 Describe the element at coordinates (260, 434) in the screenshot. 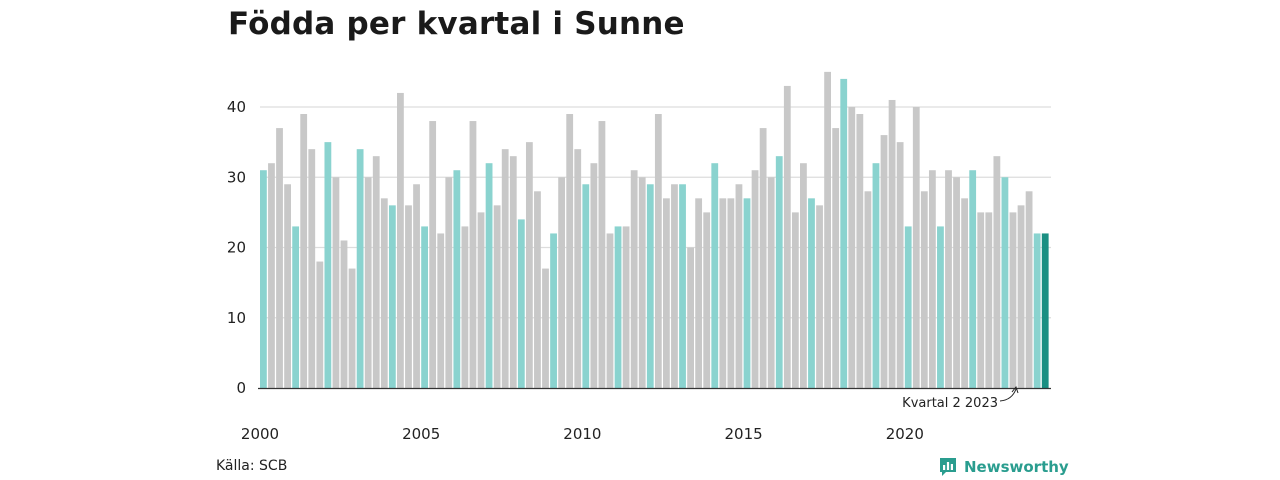

I see `x-tick-label: 2000` at that location.